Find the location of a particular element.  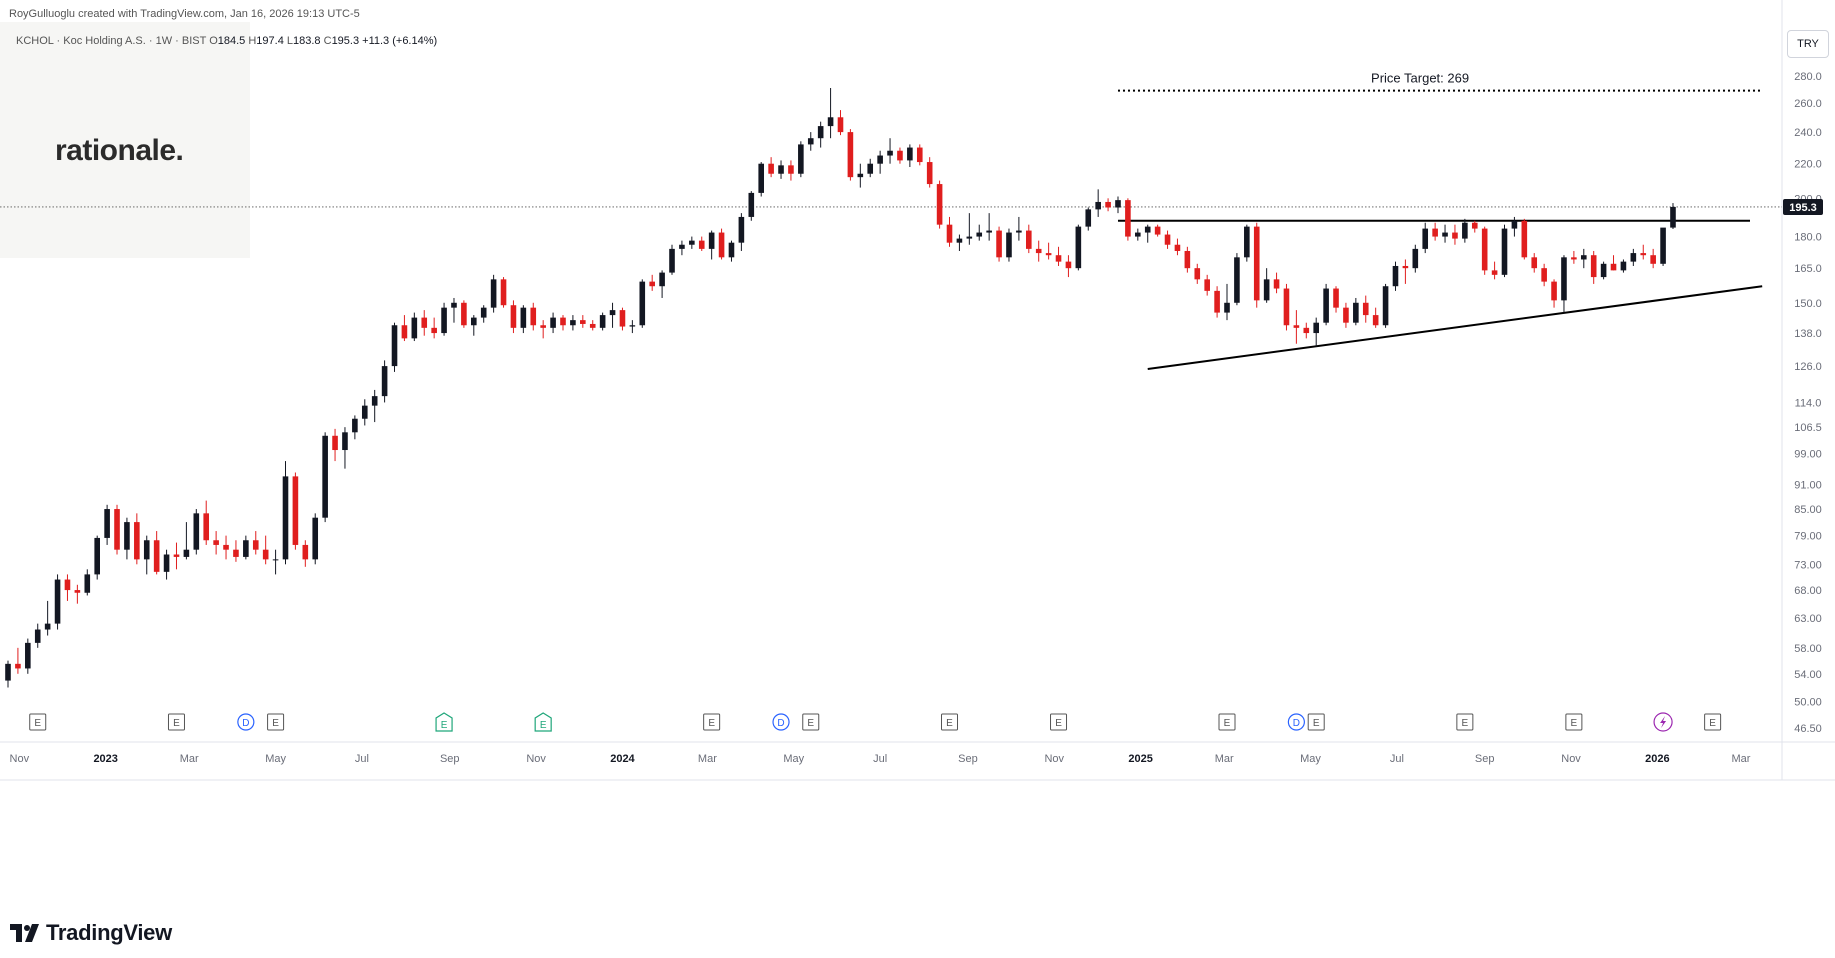

support-trendline is located at coordinates (1455, 327).